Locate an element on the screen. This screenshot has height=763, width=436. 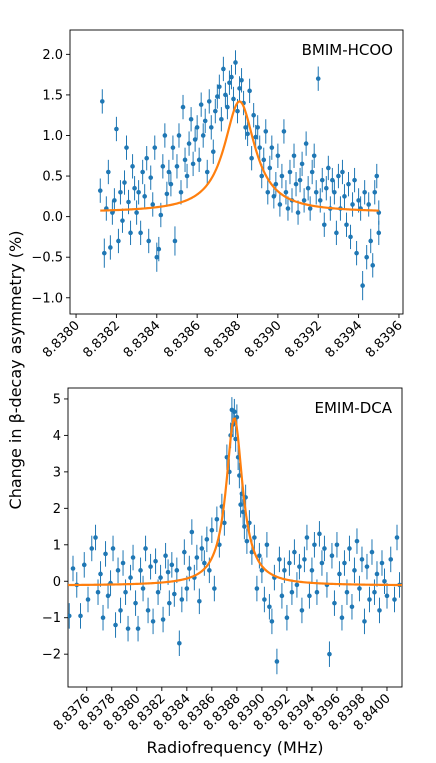
y-tick-label: 1.0 is located at coordinates (52, 136).